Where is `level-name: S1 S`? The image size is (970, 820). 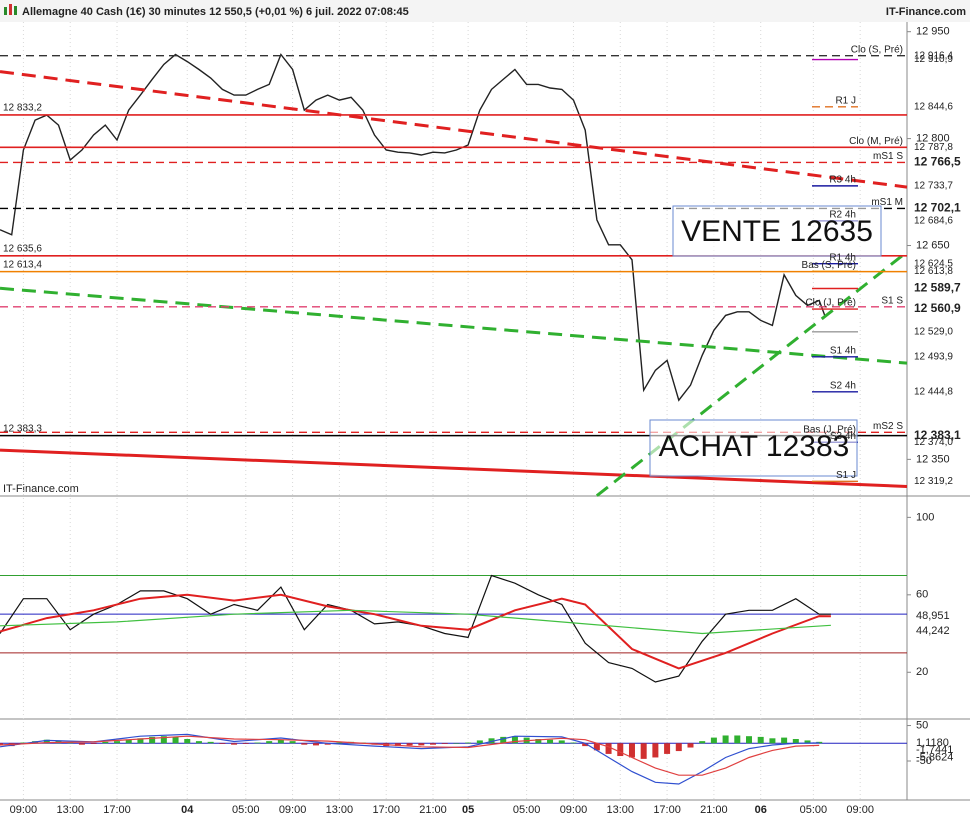 level-name: S1 S is located at coordinates (892, 300).